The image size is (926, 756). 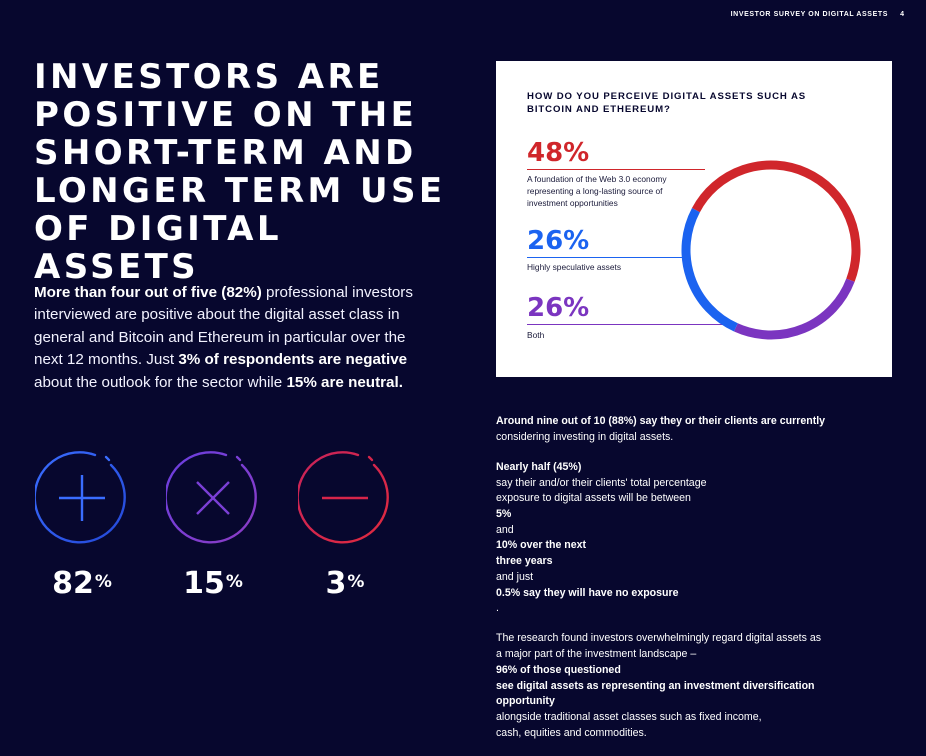 What do you see at coordinates (902, 14) in the screenshot?
I see `page-number: 4` at bounding box center [902, 14].